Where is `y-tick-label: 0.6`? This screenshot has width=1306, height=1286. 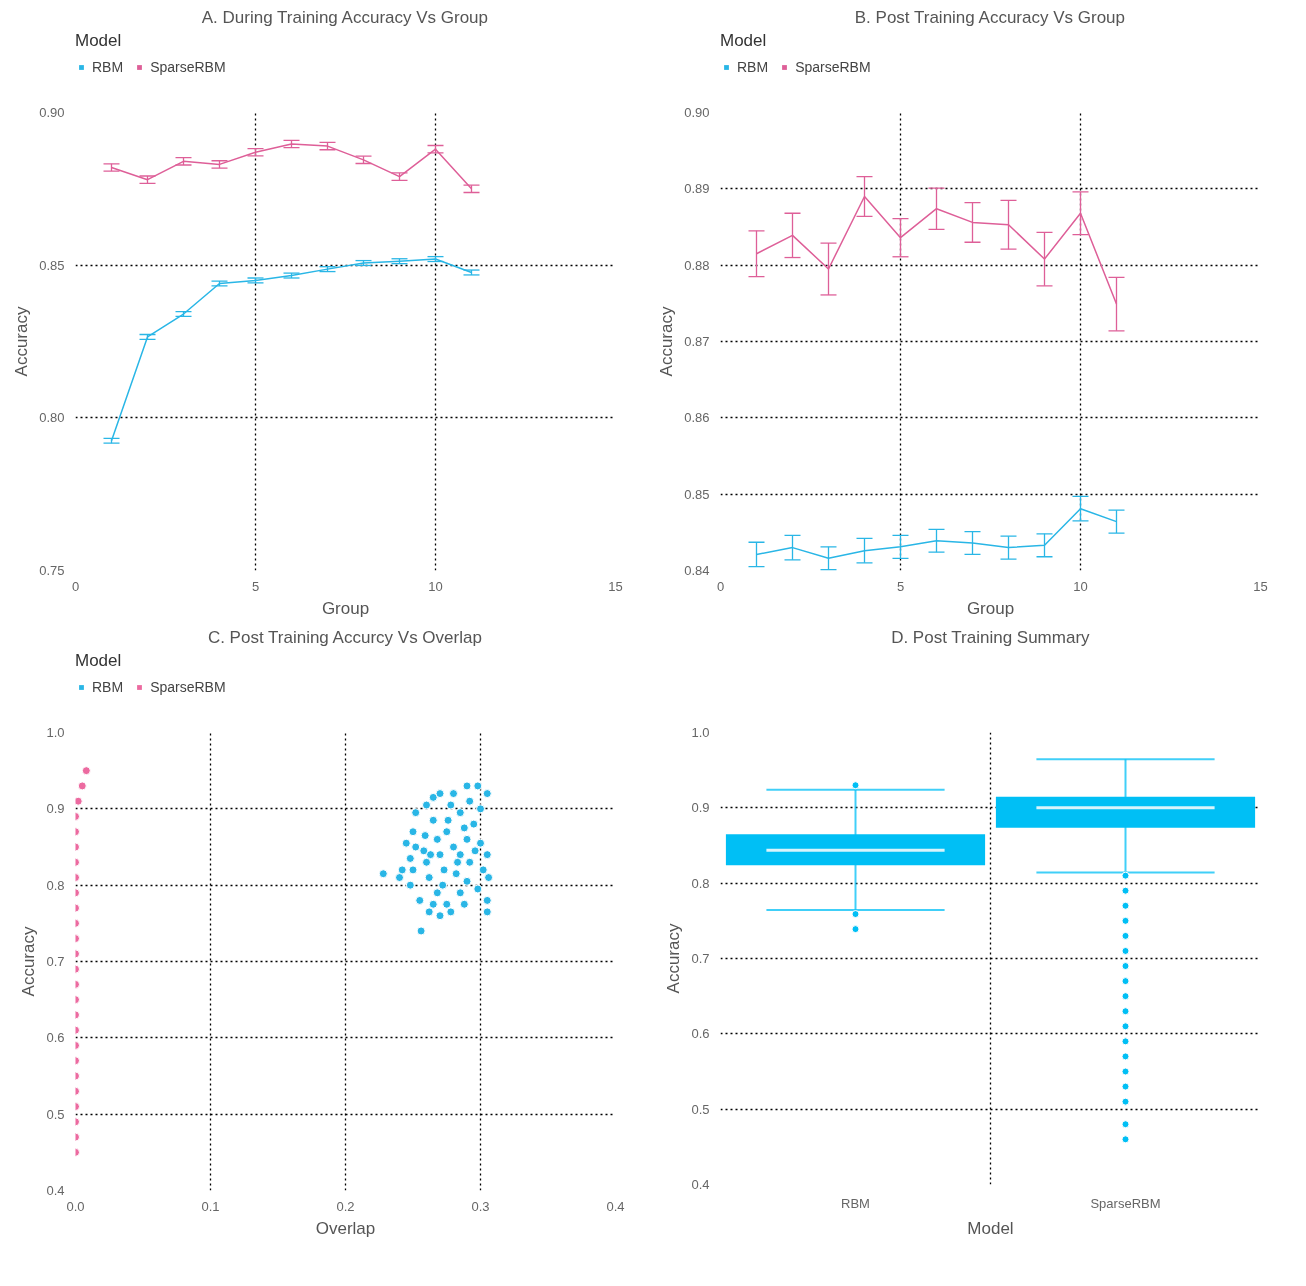
y-tick-label: 0.6 is located at coordinates (55, 1038).